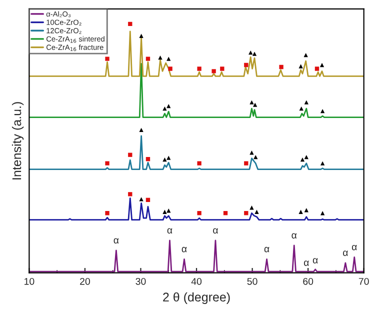 Image resolution: width=379 pixels, height=321 pixels. Describe the element at coordinates (18, 141) in the screenshot. I see `y-axis-title: Intensity (a.u.)` at that location.